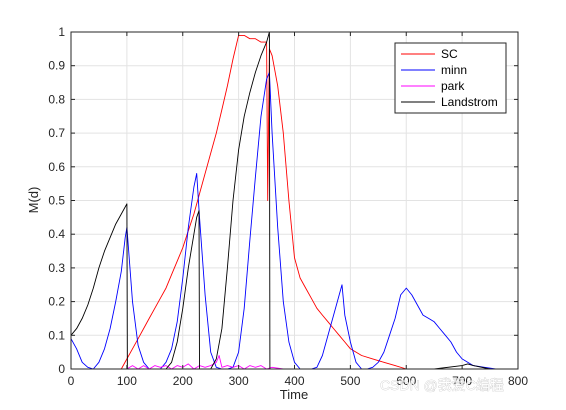 The image size is (566, 410). I want to click on x-tick-label: 300, so click(239, 381).